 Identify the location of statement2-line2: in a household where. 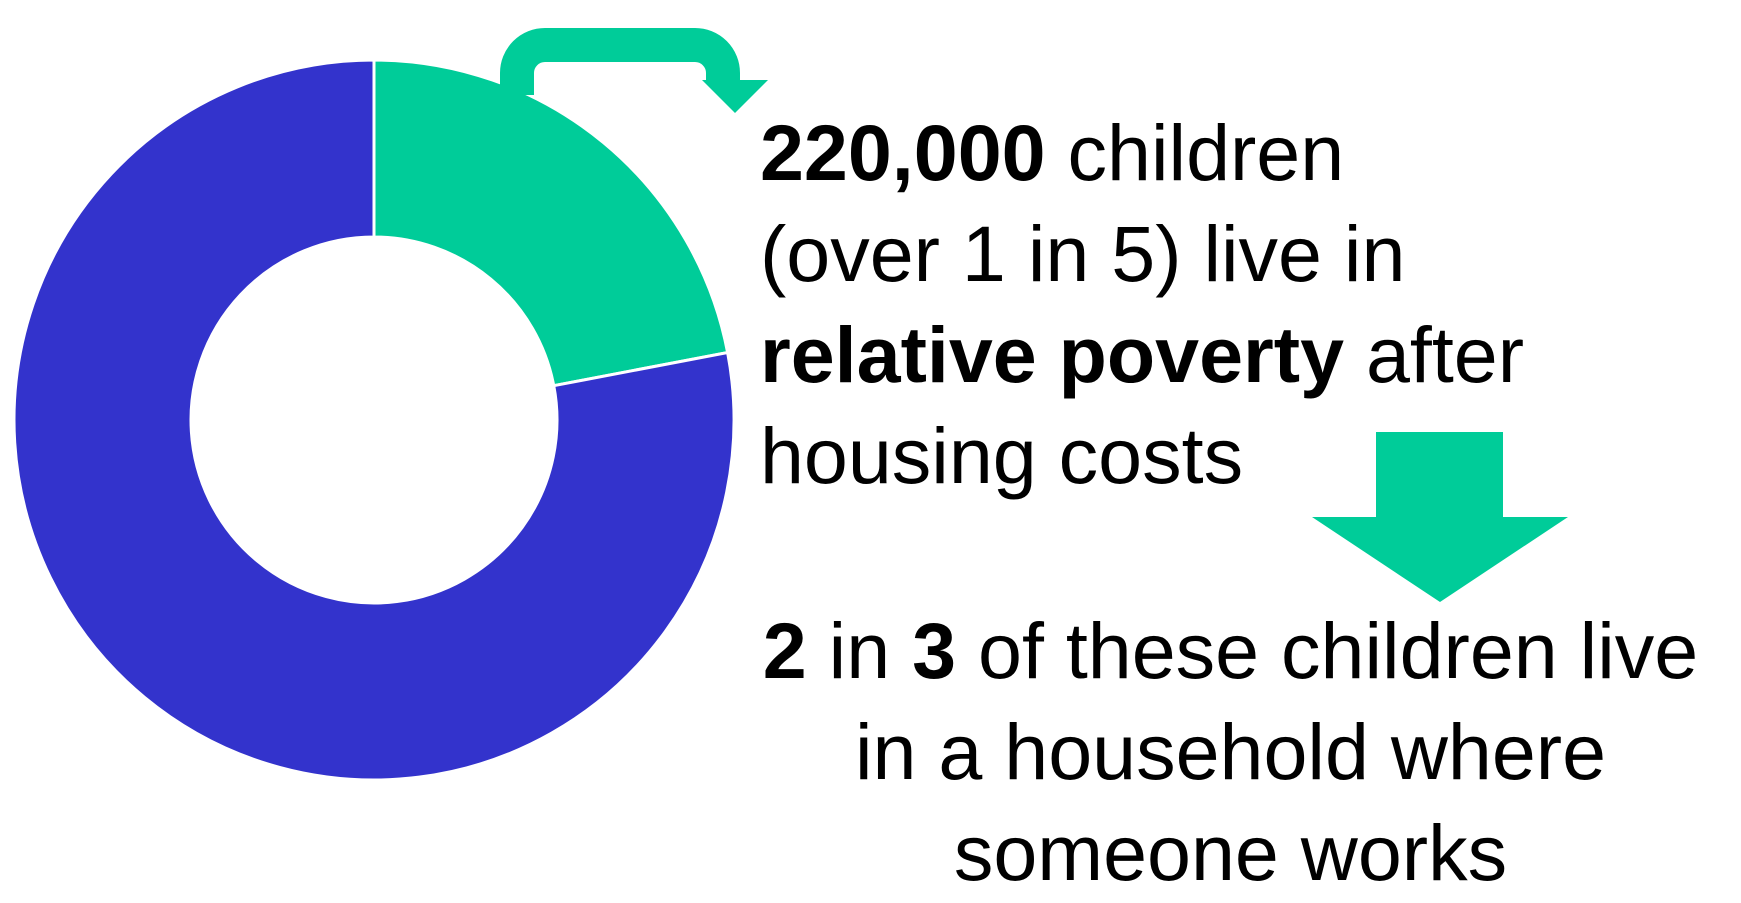
(1230, 751).